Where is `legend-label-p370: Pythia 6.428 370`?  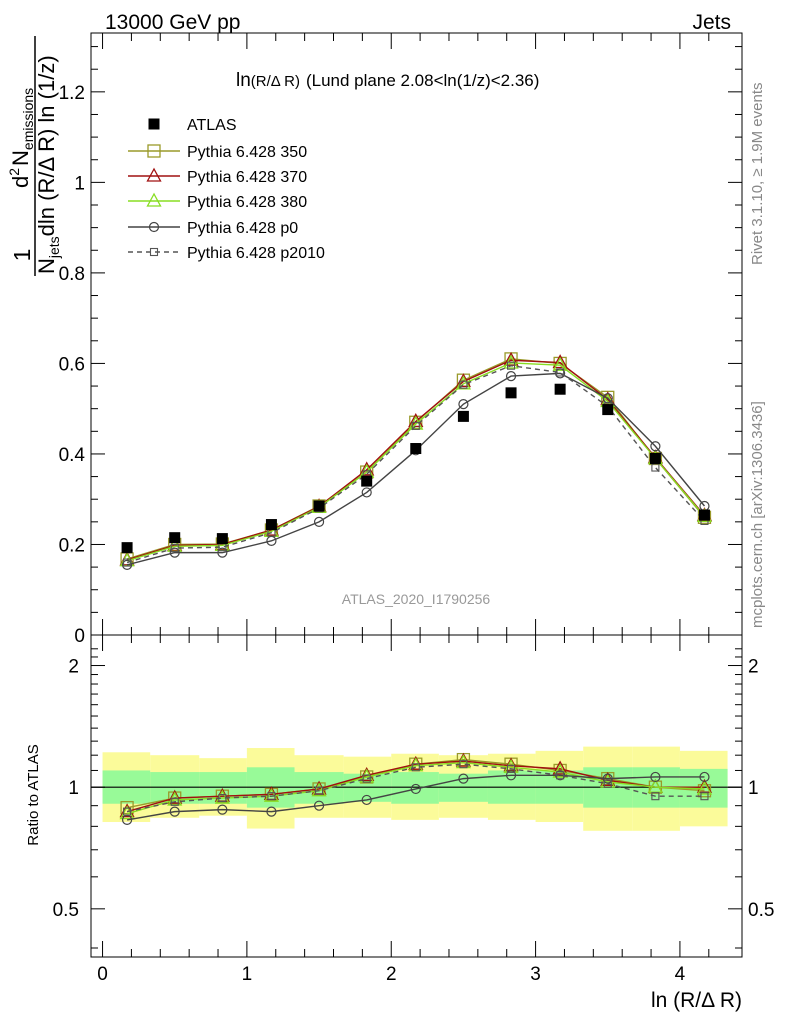 legend-label-p370: Pythia 6.428 370 is located at coordinates (247, 177).